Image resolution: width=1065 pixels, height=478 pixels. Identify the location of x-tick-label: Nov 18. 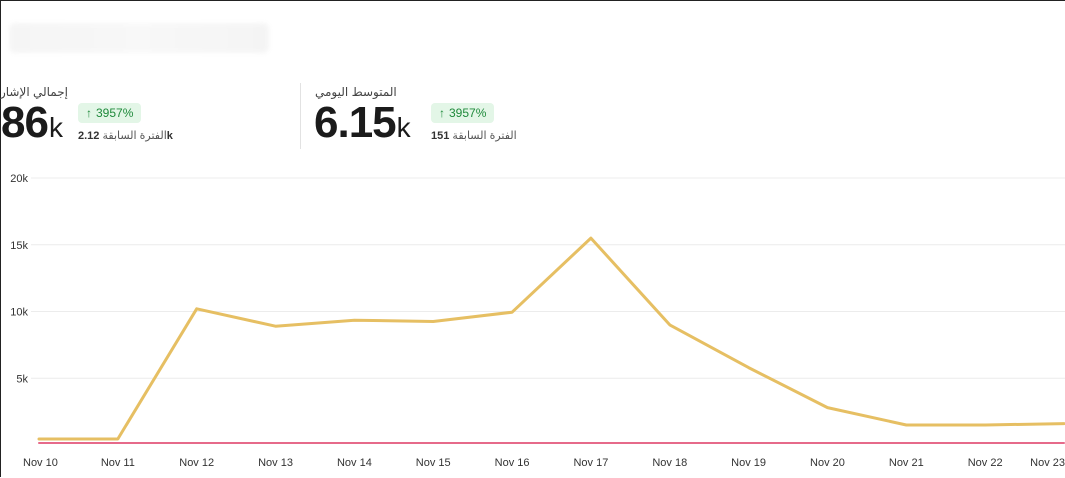
(669, 463).